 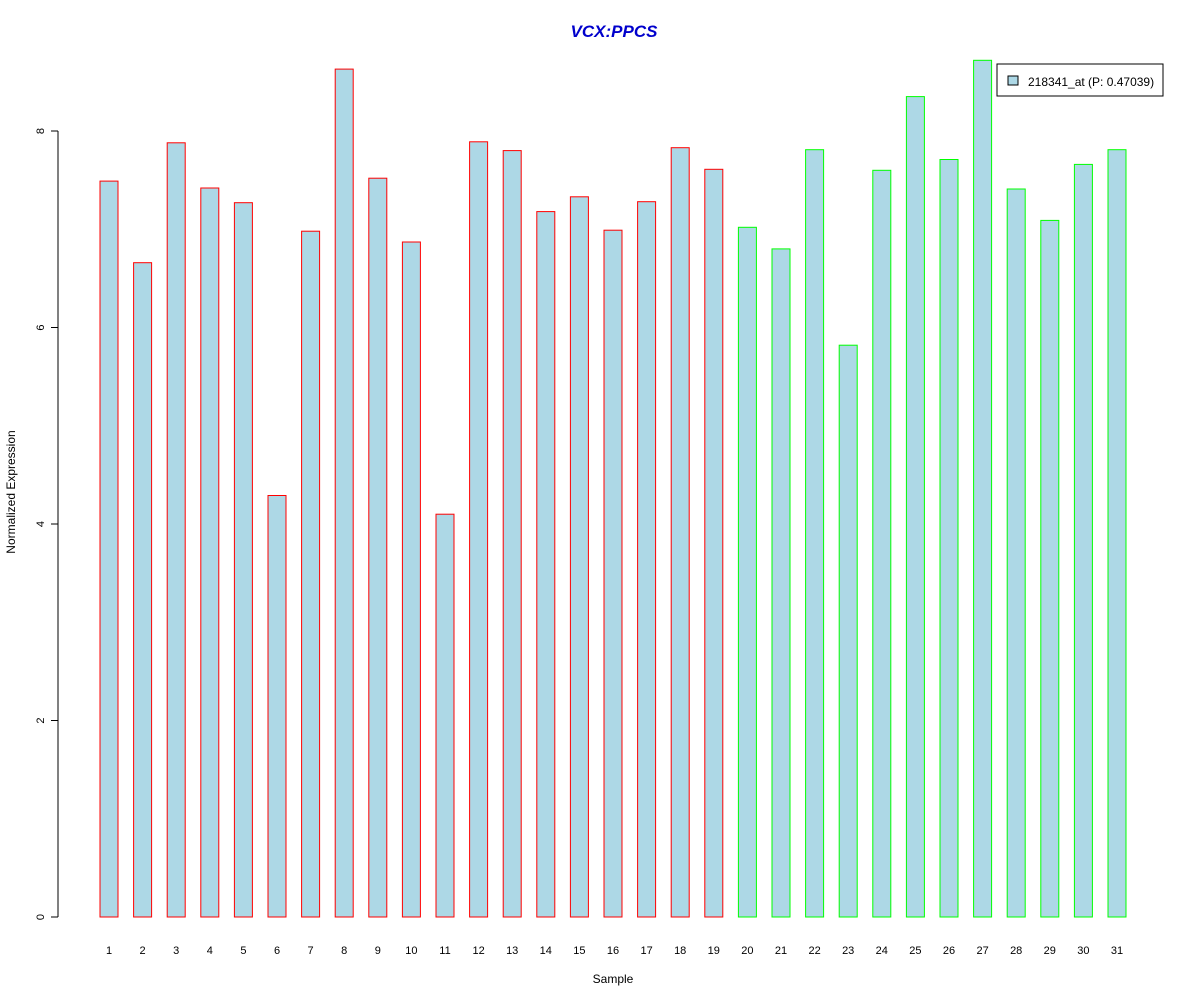 I want to click on x-tick-label: 15, so click(x=579, y=951).